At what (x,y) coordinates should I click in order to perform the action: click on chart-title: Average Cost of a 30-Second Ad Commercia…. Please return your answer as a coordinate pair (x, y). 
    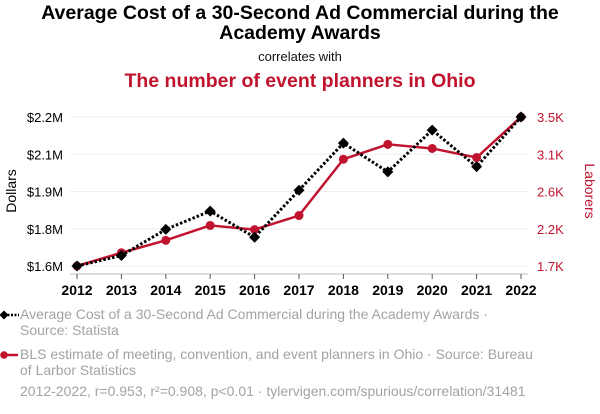
    Looking at the image, I should click on (300, 23).